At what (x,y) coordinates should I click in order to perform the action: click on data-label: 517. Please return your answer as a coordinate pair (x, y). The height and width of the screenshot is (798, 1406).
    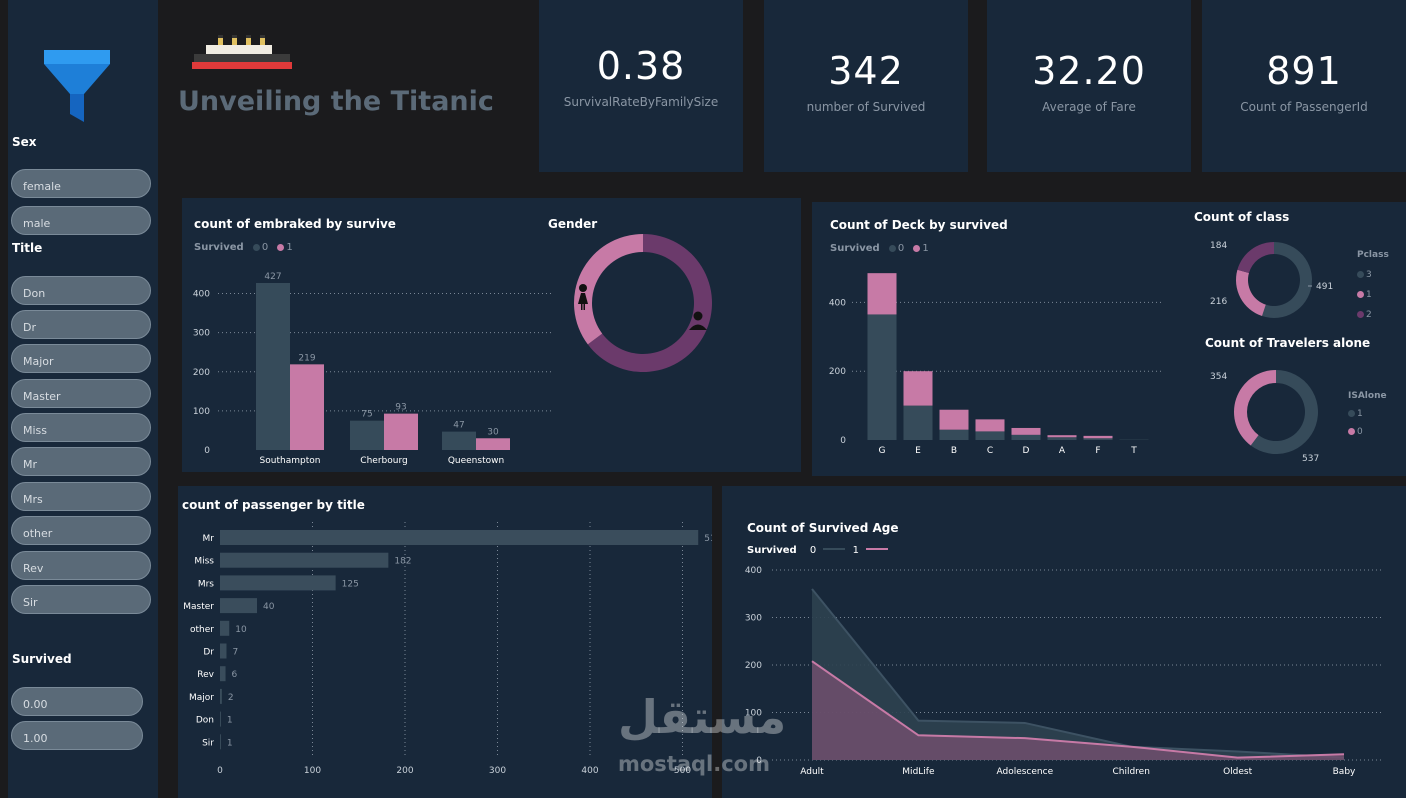
    Looking at the image, I should click on (708, 539).